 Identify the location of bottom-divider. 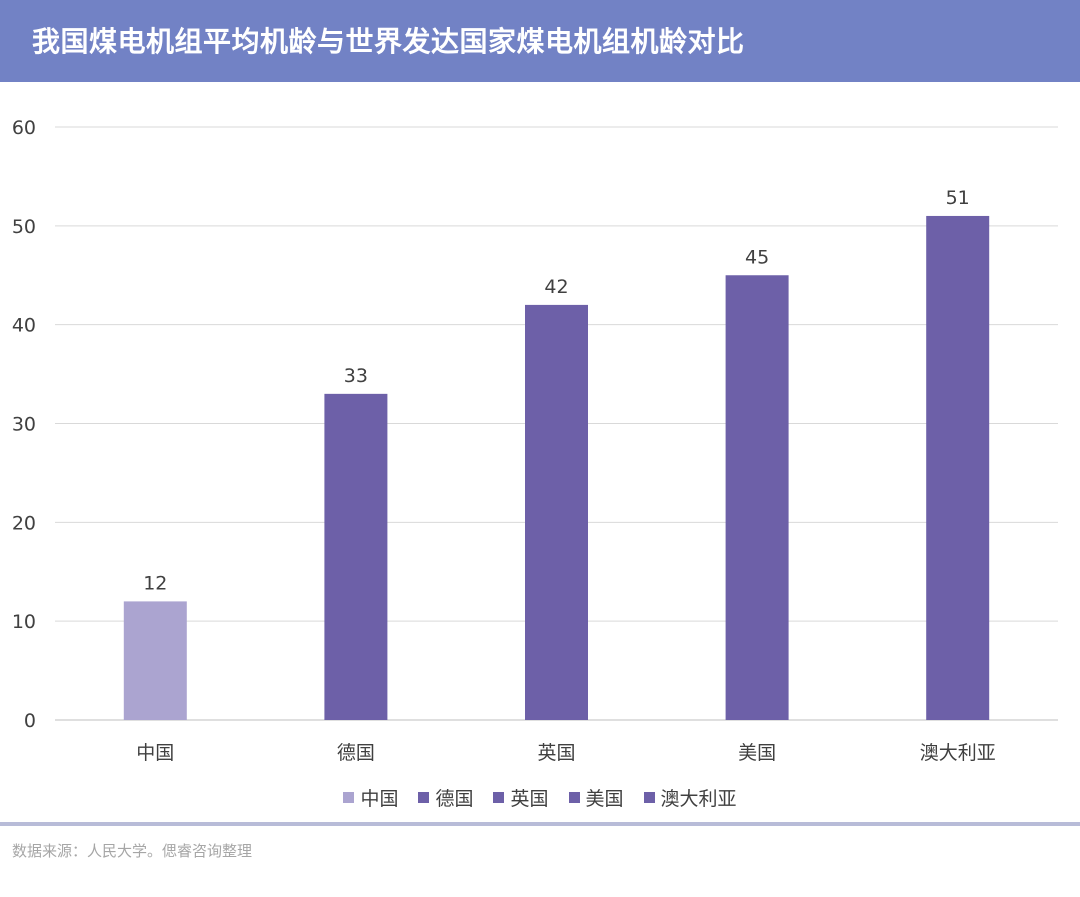
(540, 824).